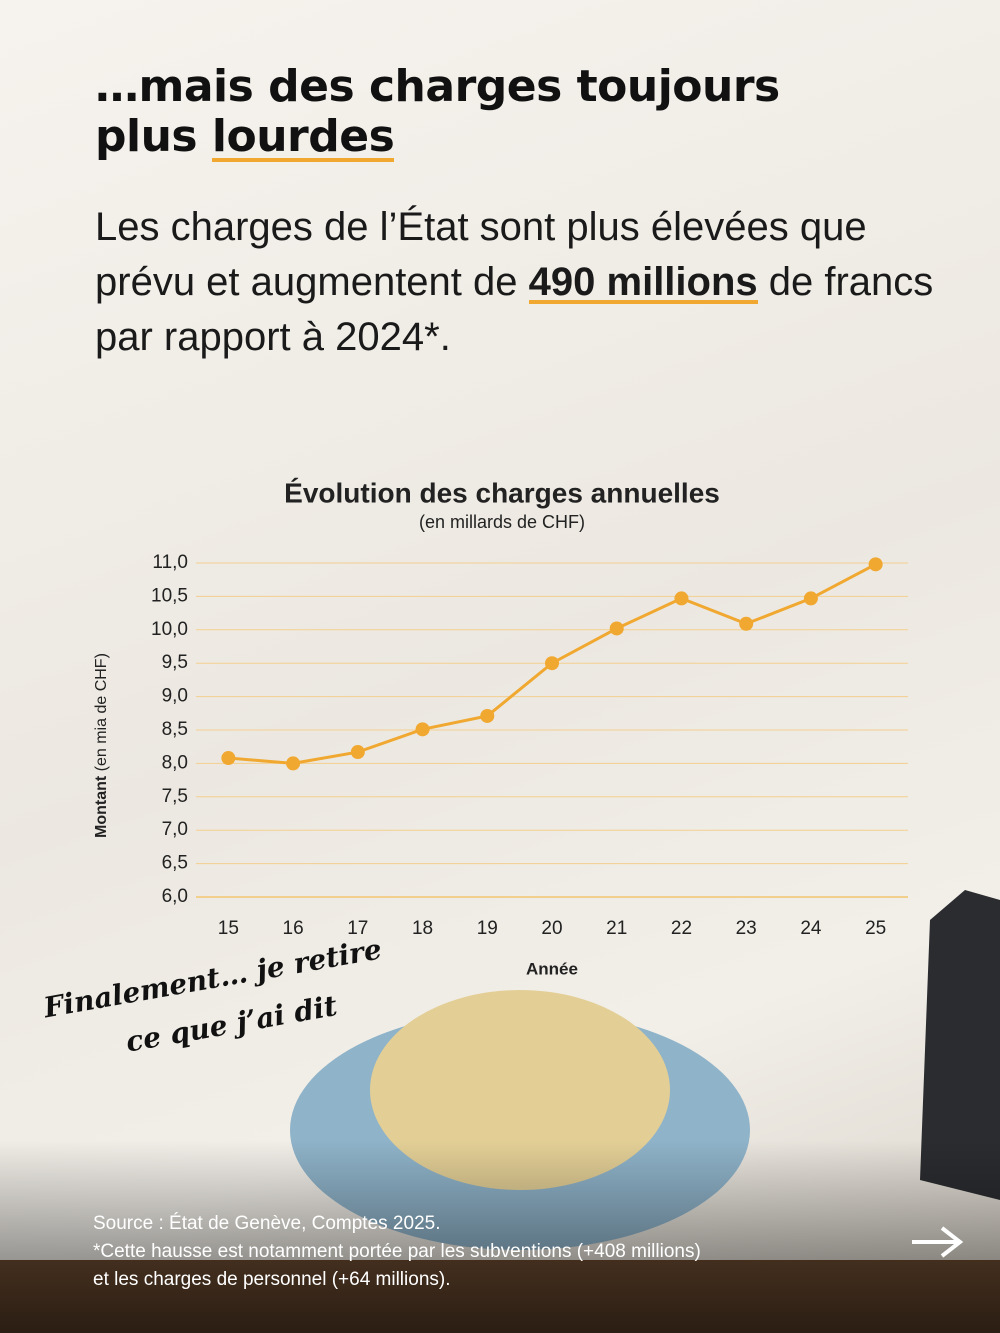 This screenshot has height=1333, width=1000. I want to click on monitor, so click(960, 1045).